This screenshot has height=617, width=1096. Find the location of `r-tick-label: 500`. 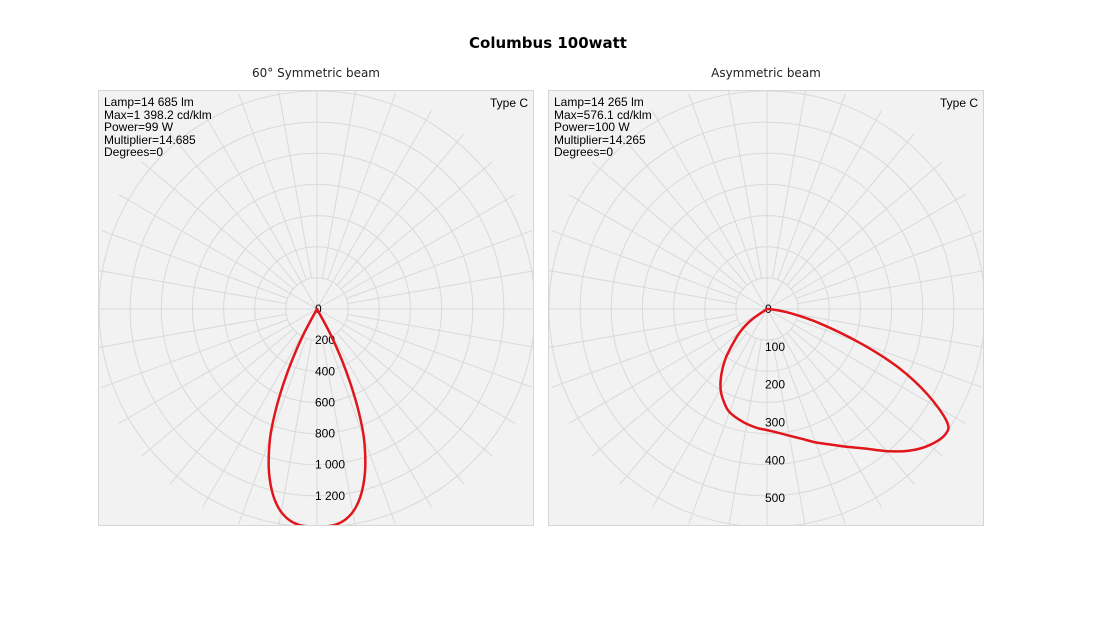

r-tick-label: 500 is located at coordinates (775, 498).